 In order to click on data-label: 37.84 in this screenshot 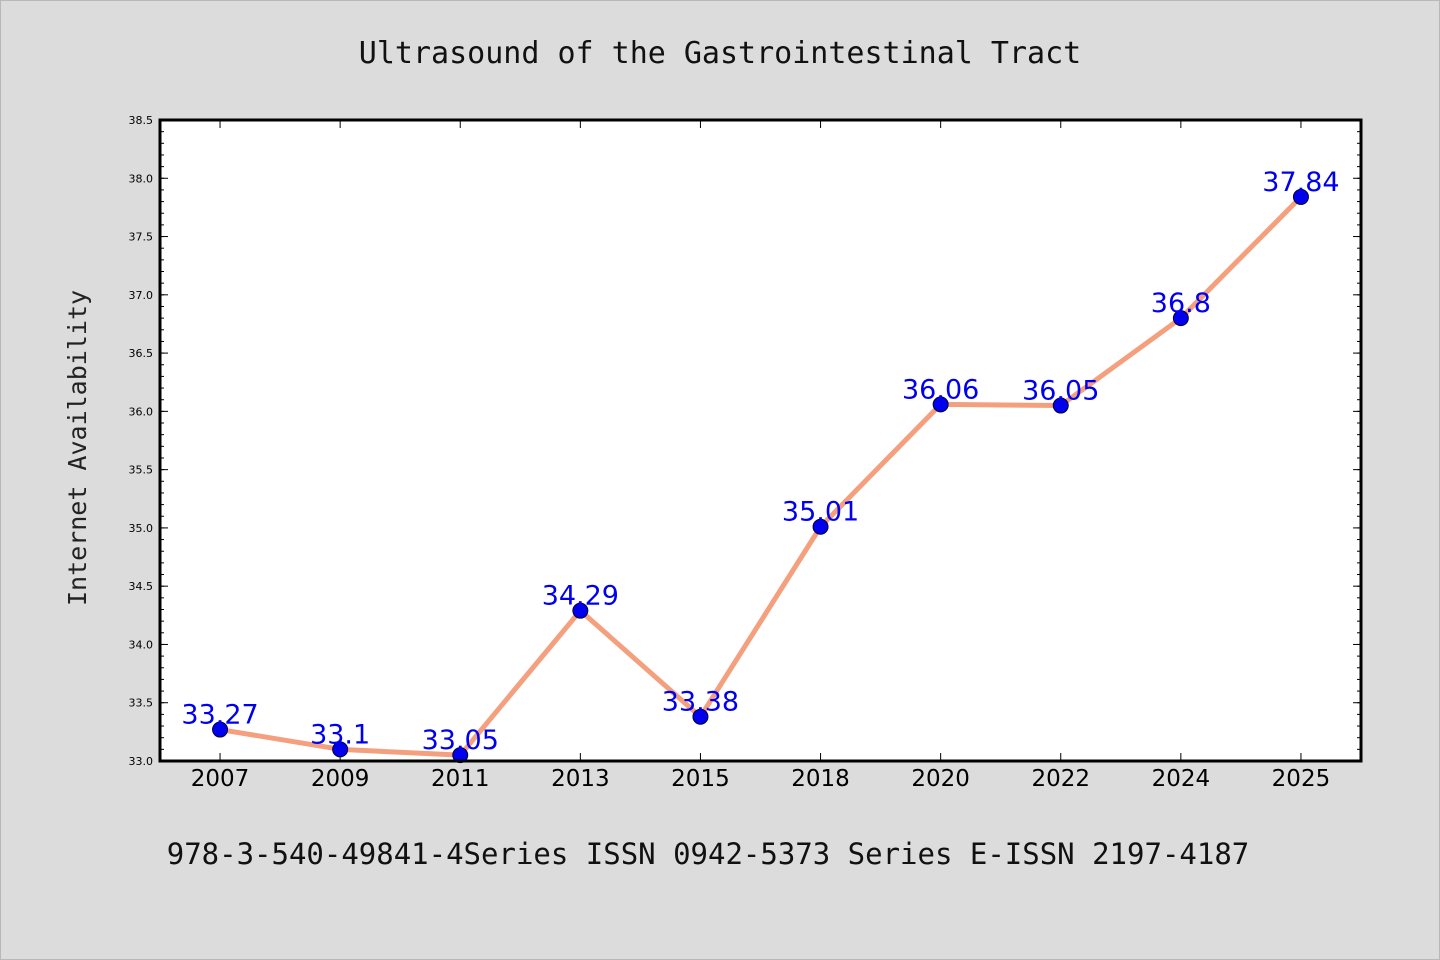, I will do `click(1300, 182)`.